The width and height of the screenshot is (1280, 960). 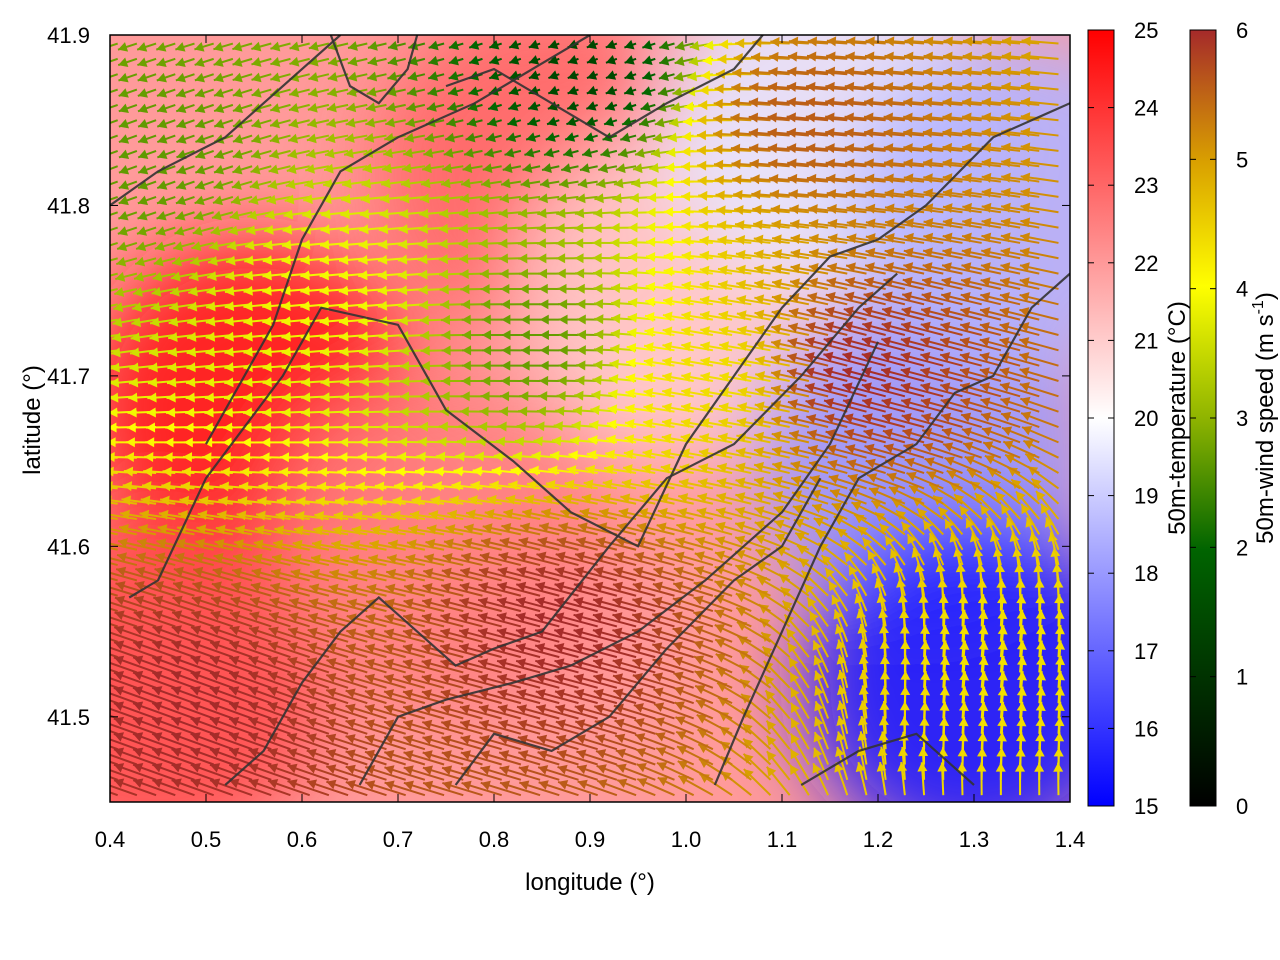 What do you see at coordinates (32, 420) in the screenshot?
I see `y-axis-title: latitude (°)` at bounding box center [32, 420].